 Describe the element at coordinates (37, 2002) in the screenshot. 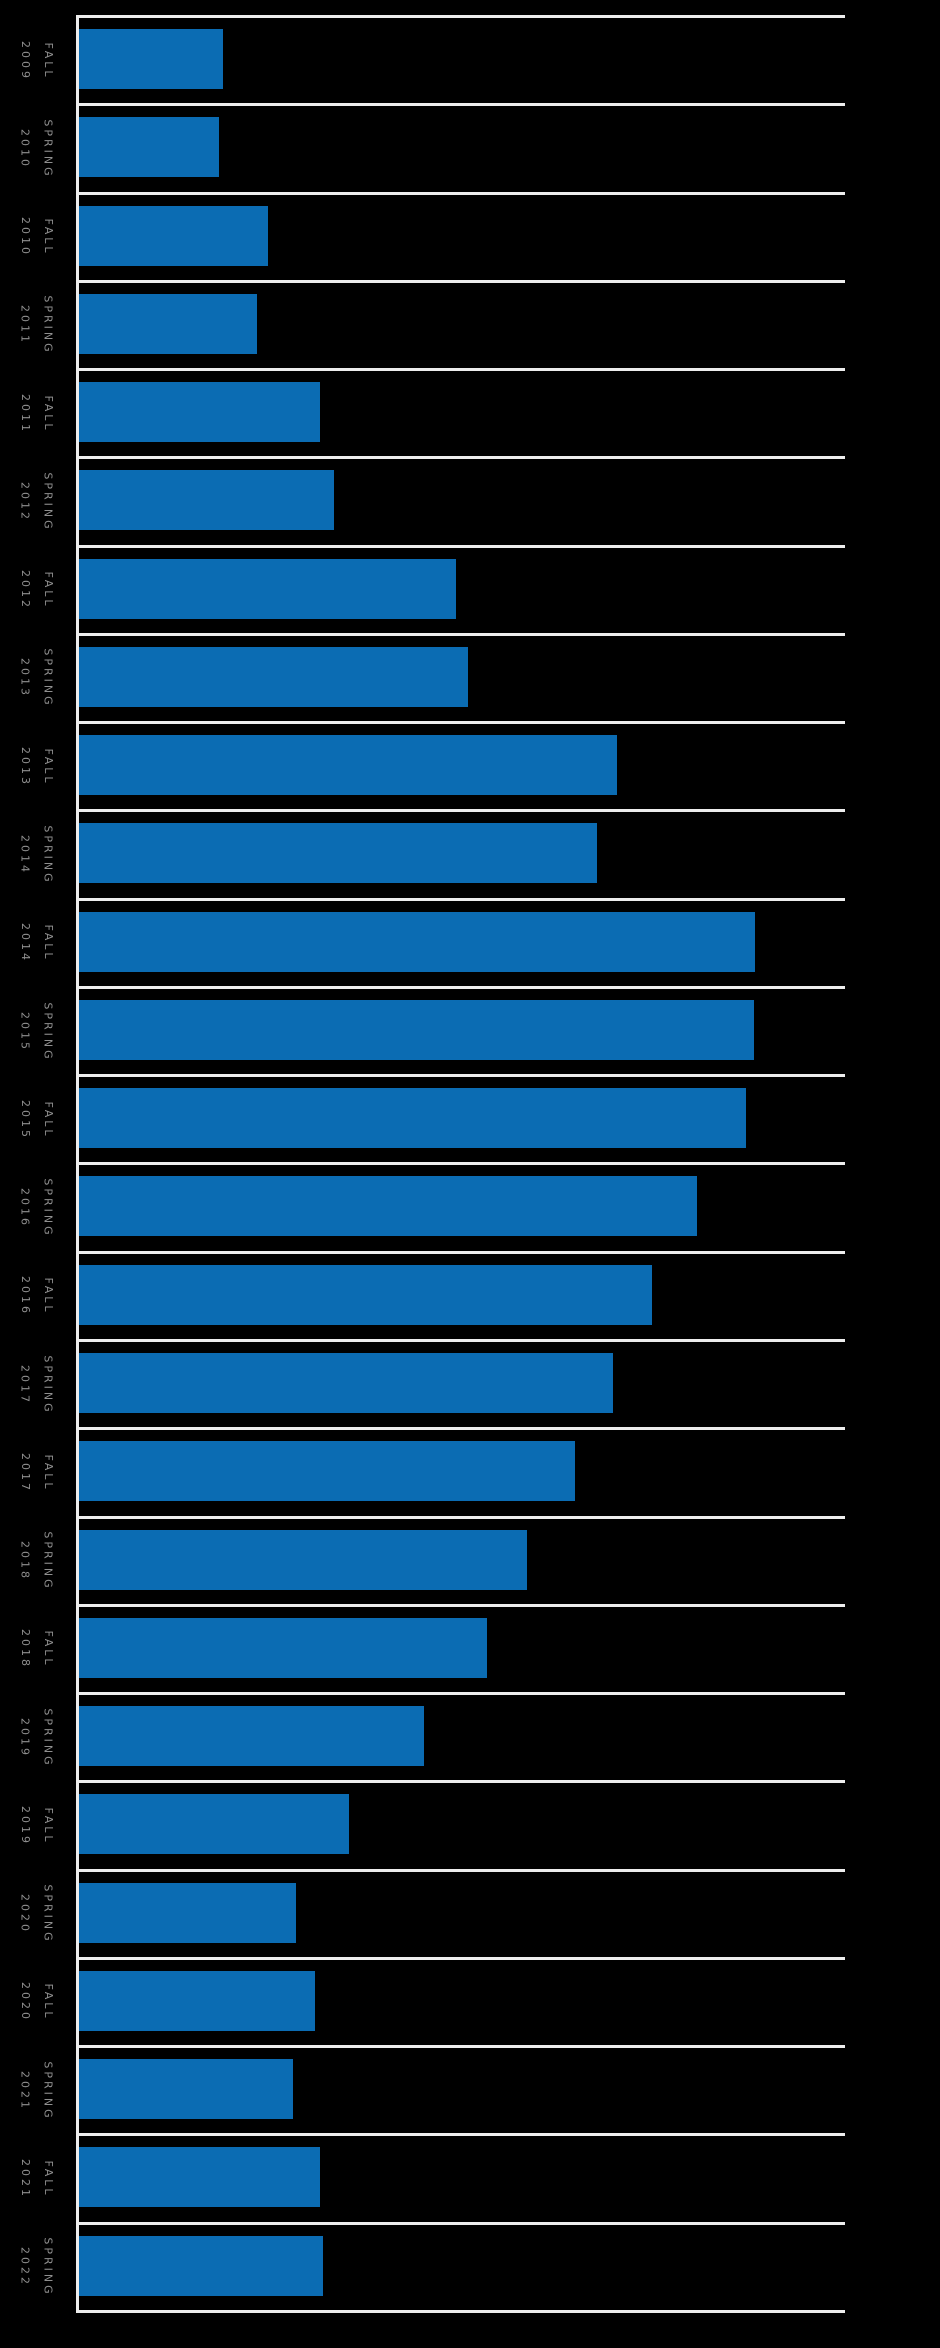

I see `y-axis-tick-label-text: FALL 2020` at that location.